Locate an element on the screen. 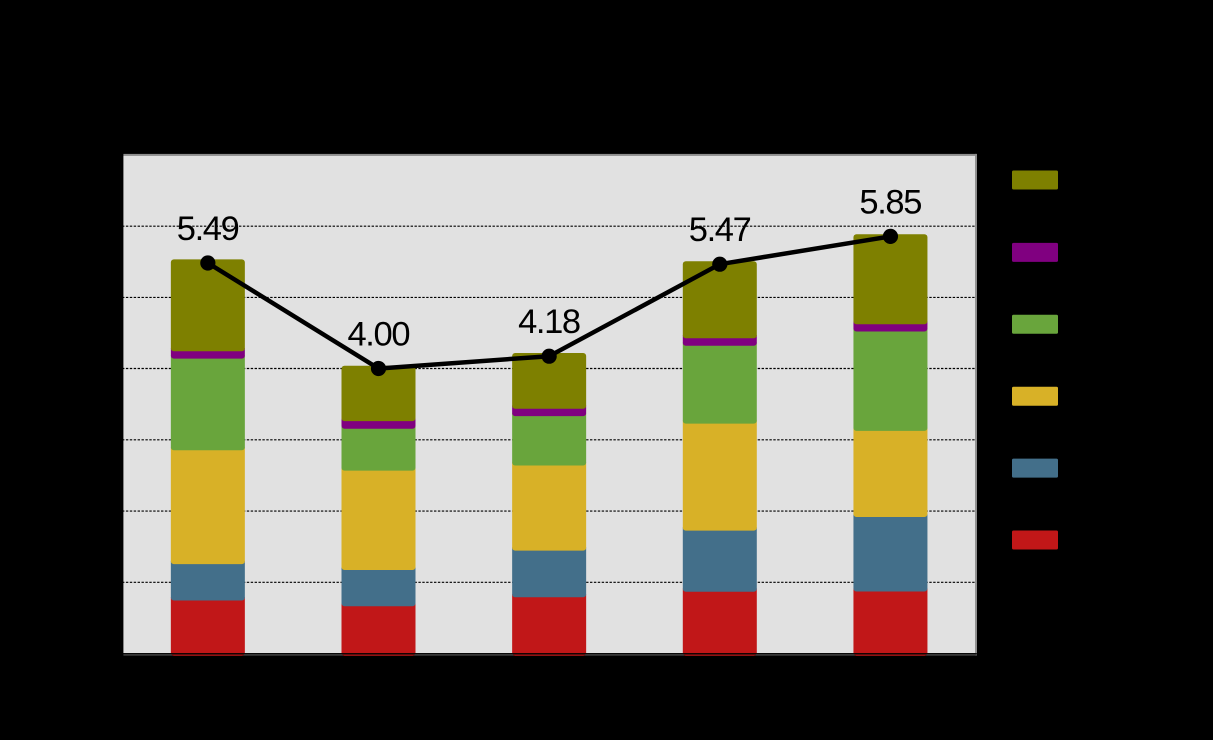 Image resolution: width=1213 pixels, height=740 pixels. svg-text: 5.49 is located at coordinates (208, 229).